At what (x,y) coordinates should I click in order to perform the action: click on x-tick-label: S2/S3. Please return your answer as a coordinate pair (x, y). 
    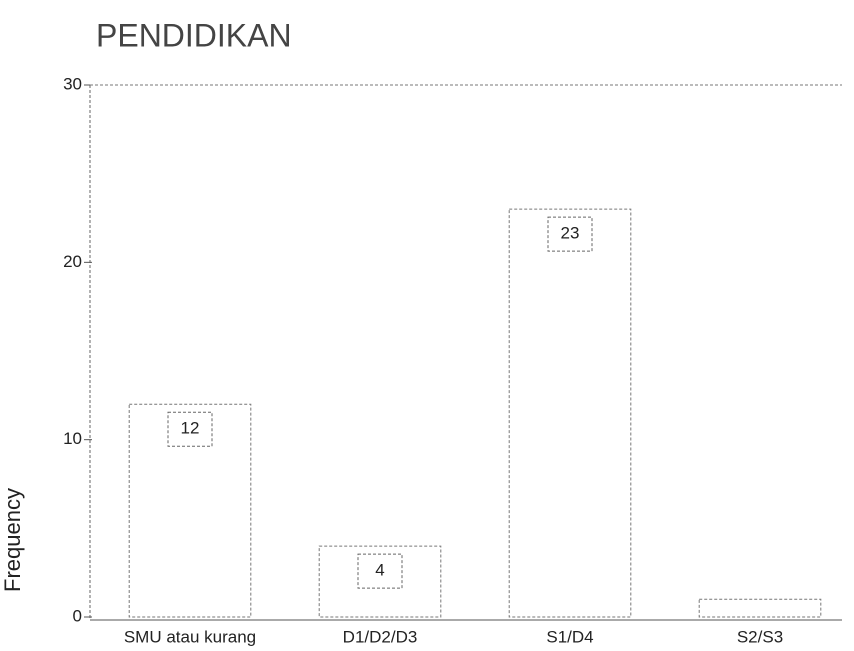
    Looking at the image, I should click on (760, 636).